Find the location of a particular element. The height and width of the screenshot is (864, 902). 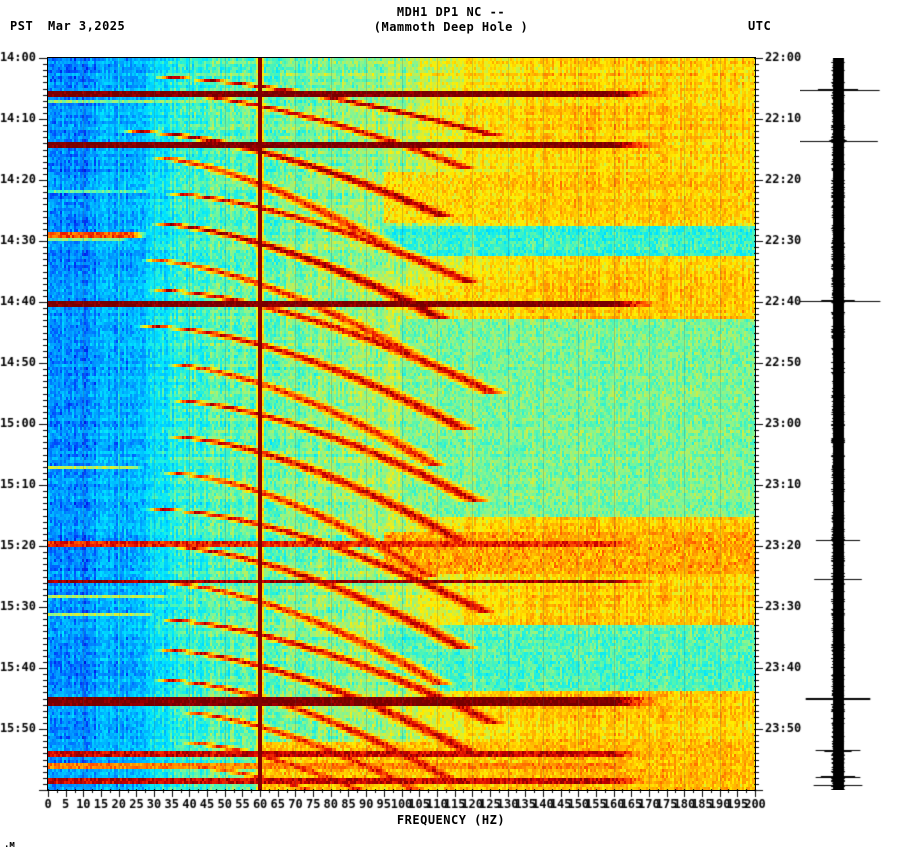

seismogram-trace-panel is located at coordinates (848, 424).